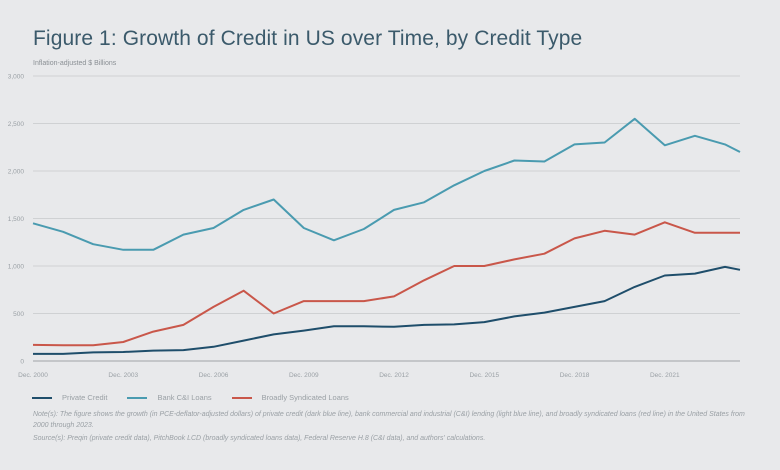 The image size is (780, 470). Describe the element at coordinates (123, 375) in the screenshot. I see `x-tick-label: Dec. 2003` at that location.